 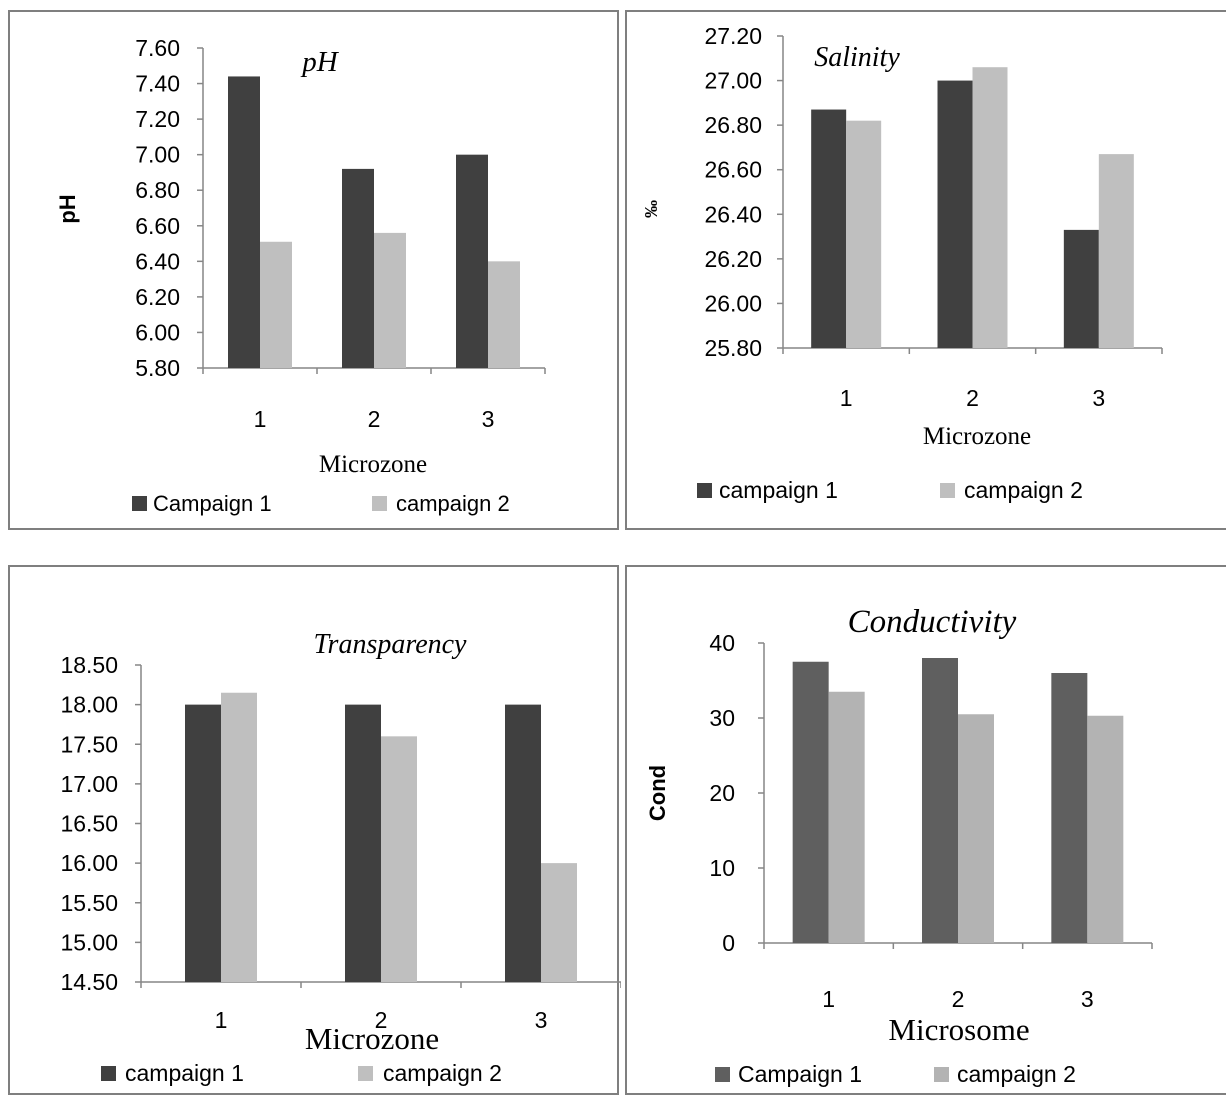 I want to click on y-tick-label: 18.00, so click(x=89, y=705).